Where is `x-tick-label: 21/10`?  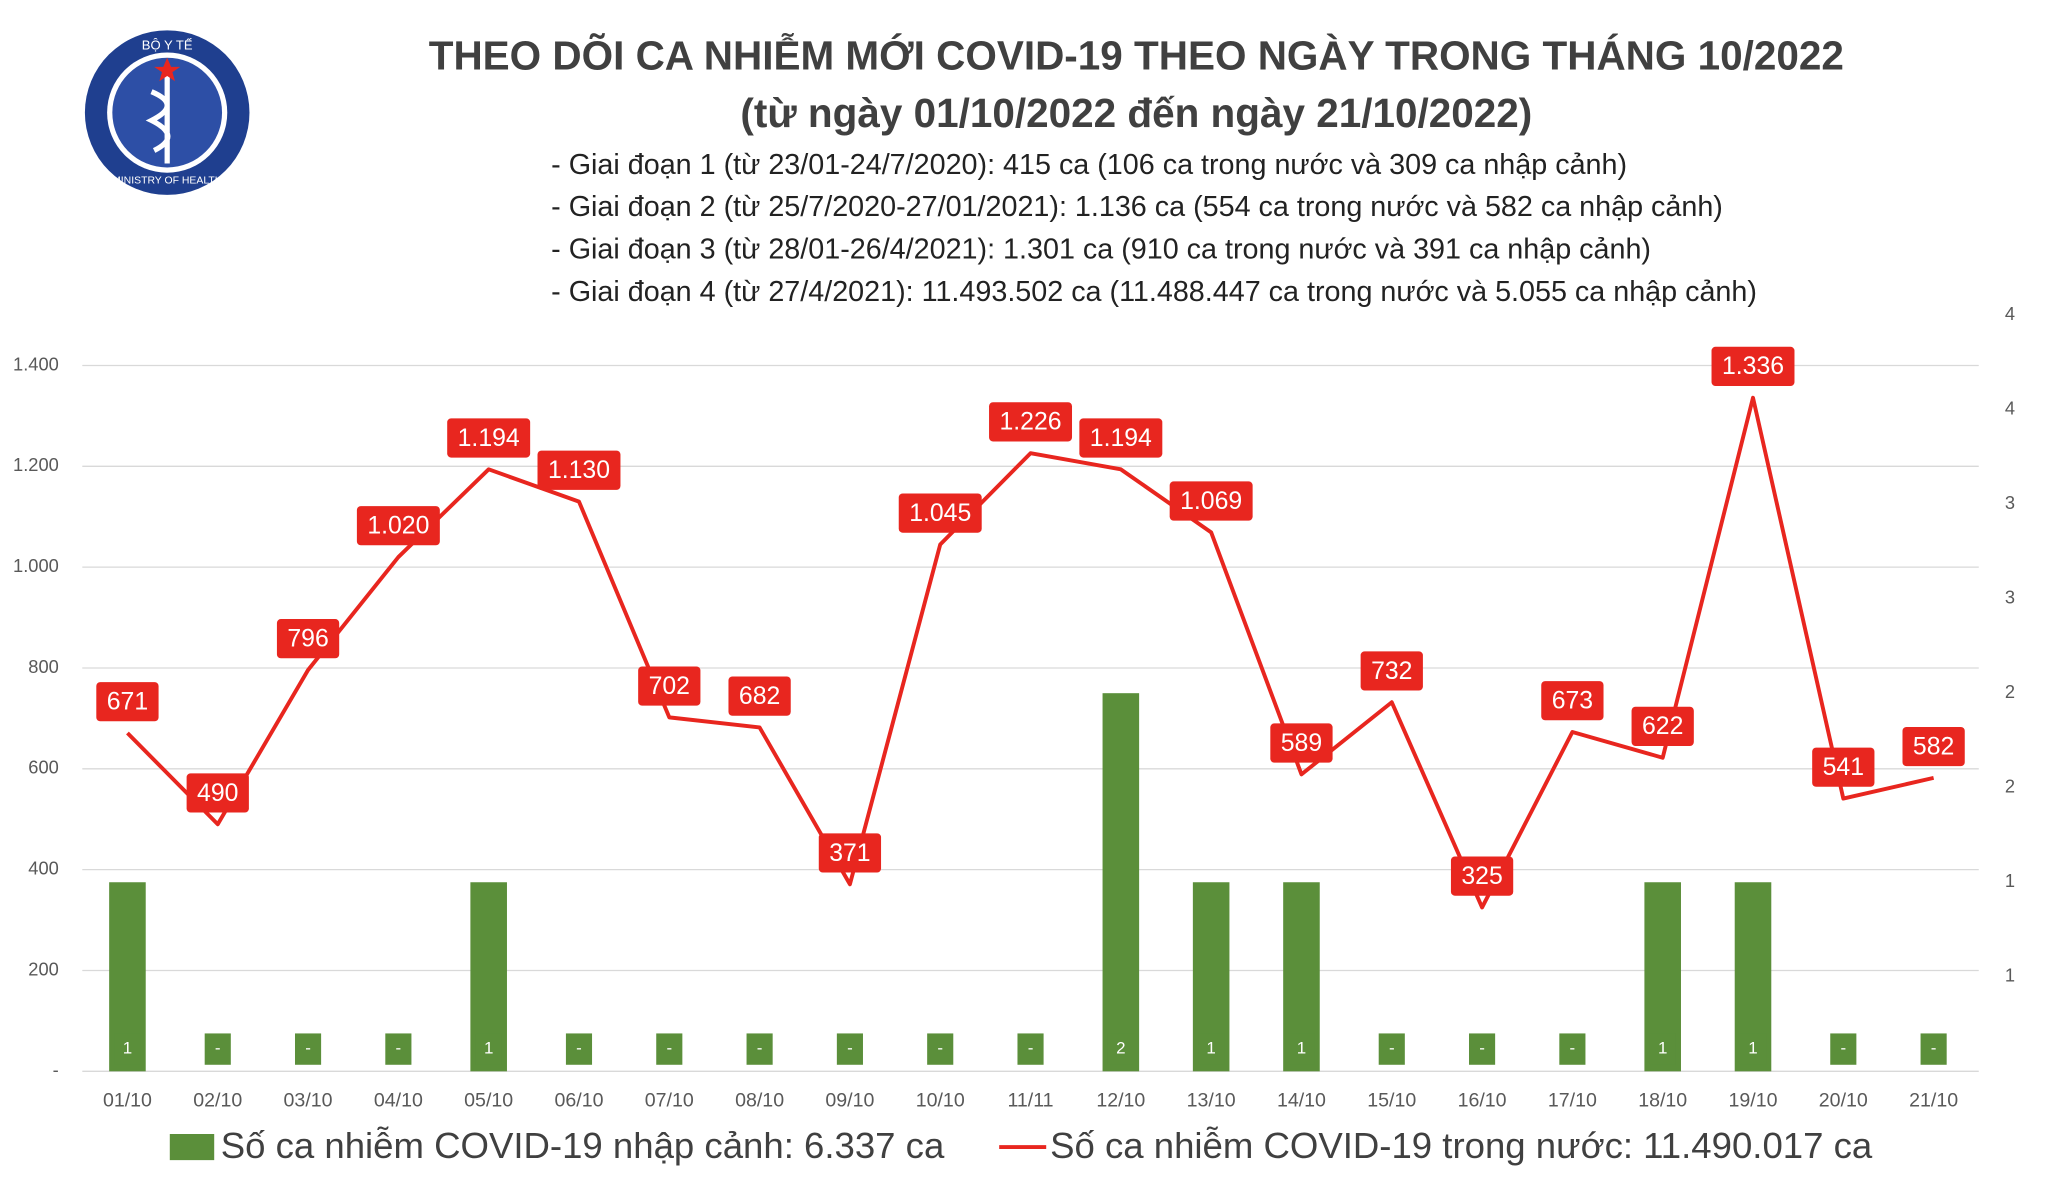
x-tick-label: 21/10 is located at coordinates (1933, 1101).